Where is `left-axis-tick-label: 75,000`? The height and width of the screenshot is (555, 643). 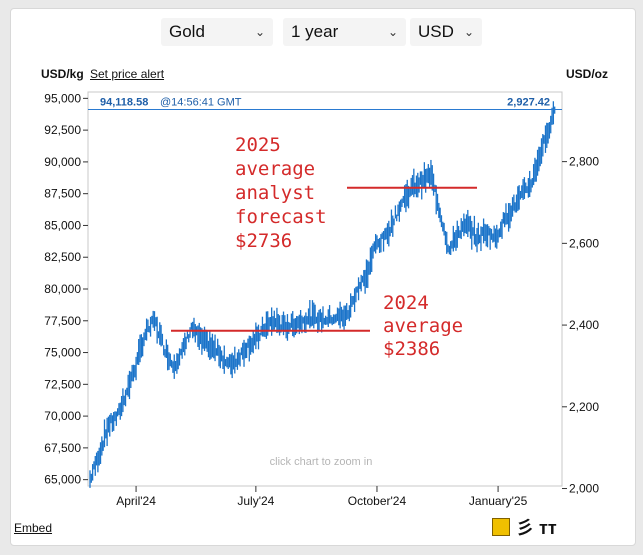
left-axis-tick-label: 75,000 is located at coordinates (62, 353).